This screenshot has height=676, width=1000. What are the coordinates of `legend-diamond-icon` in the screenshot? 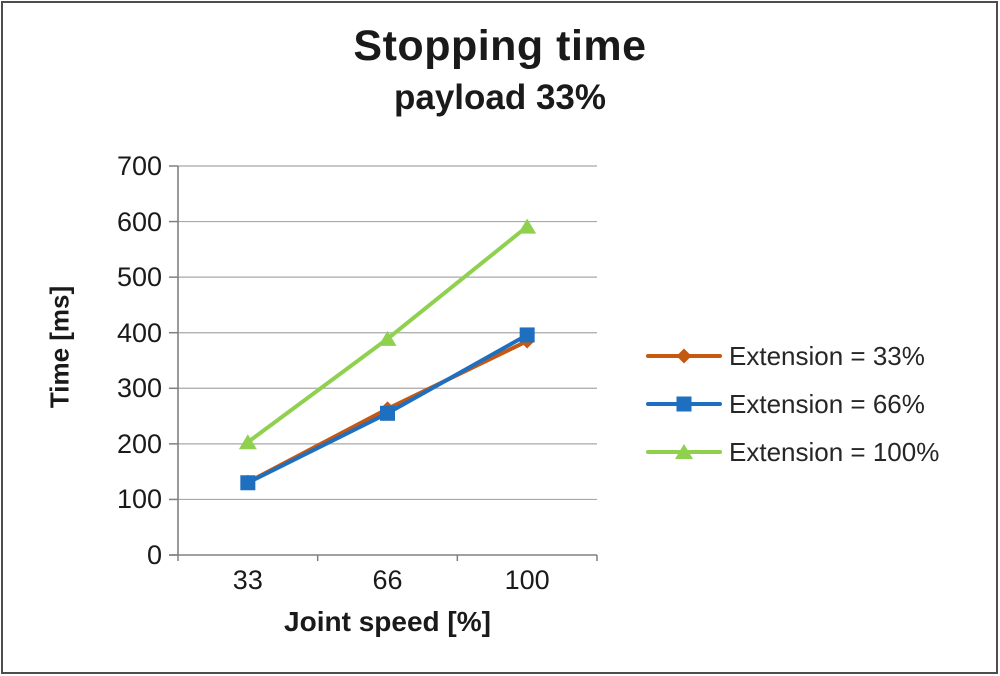 It's located at (684, 356).